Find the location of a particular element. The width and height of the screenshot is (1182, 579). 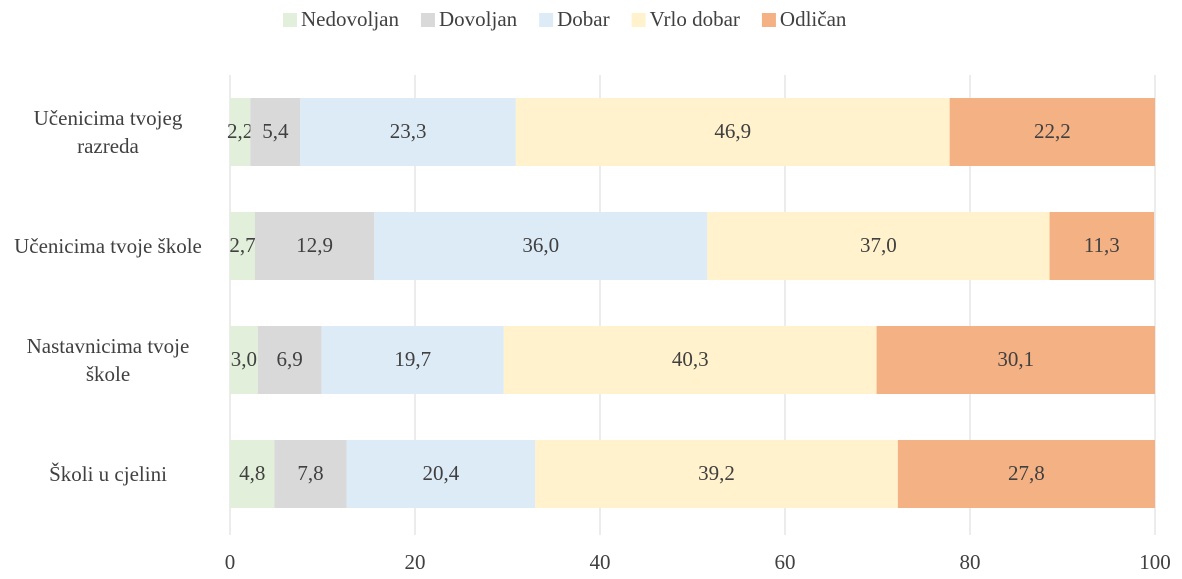

data-label: 36,0 is located at coordinates (540, 245).